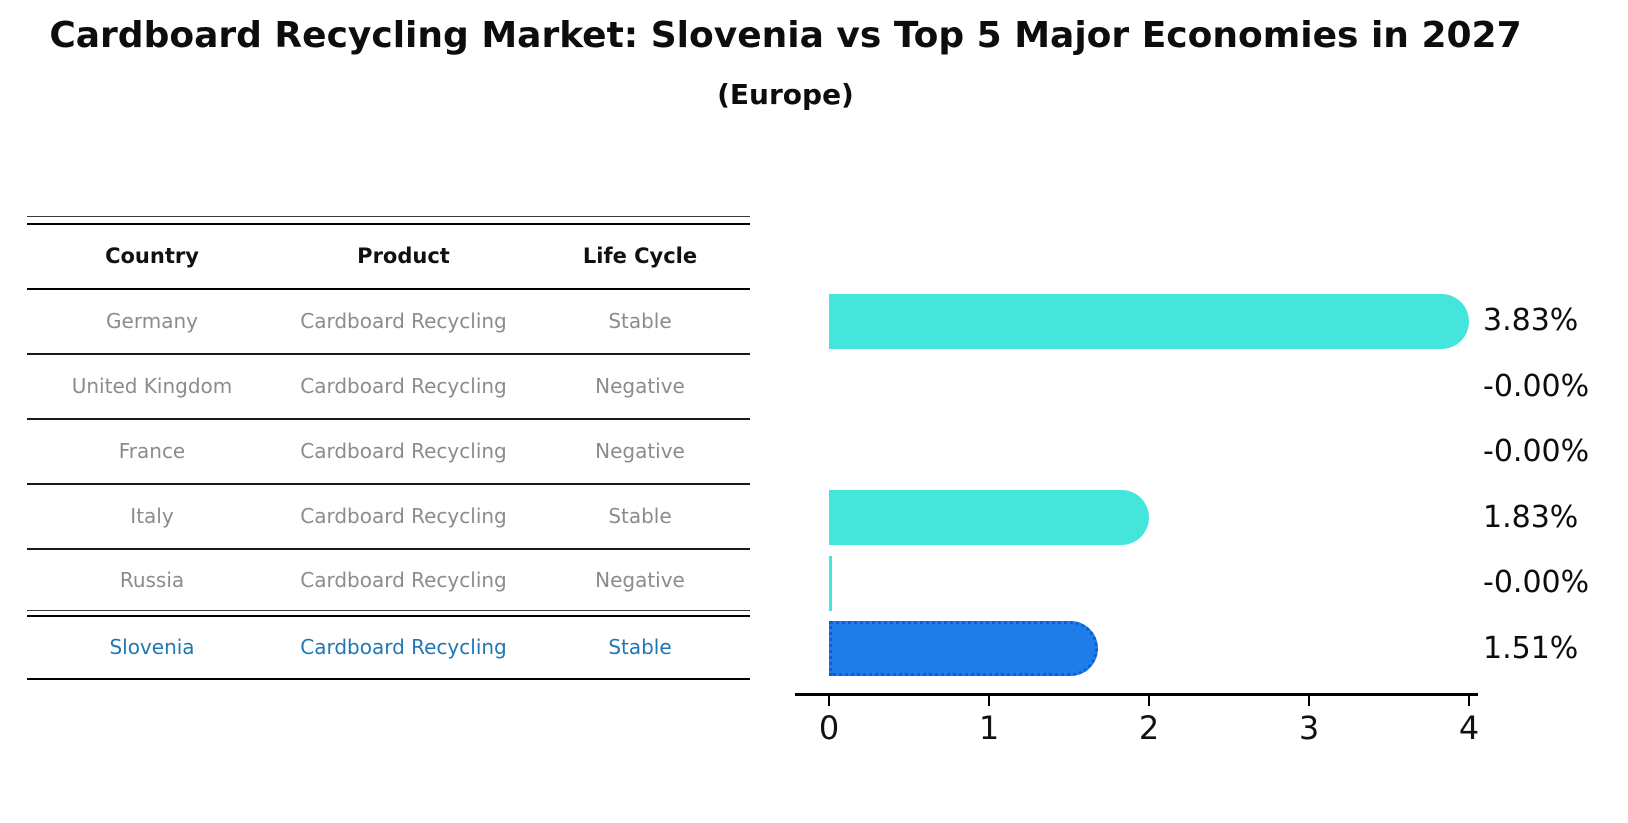 The width and height of the screenshot is (1628, 823). What do you see at coordinates (830, 583) in the screenshot?
I see `bar-russia` at bounding box center [830, 583].